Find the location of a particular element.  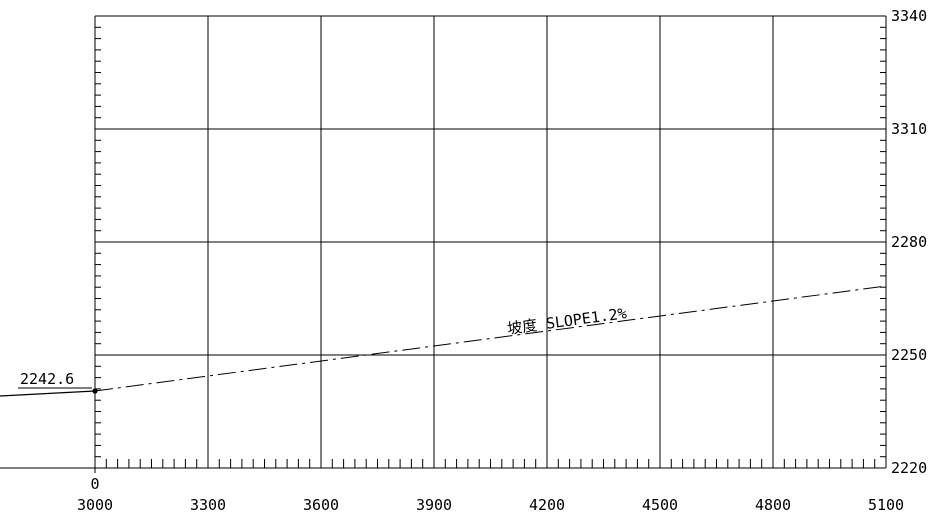

x-axis-label: 3900 is located at coordinates (434, 505).